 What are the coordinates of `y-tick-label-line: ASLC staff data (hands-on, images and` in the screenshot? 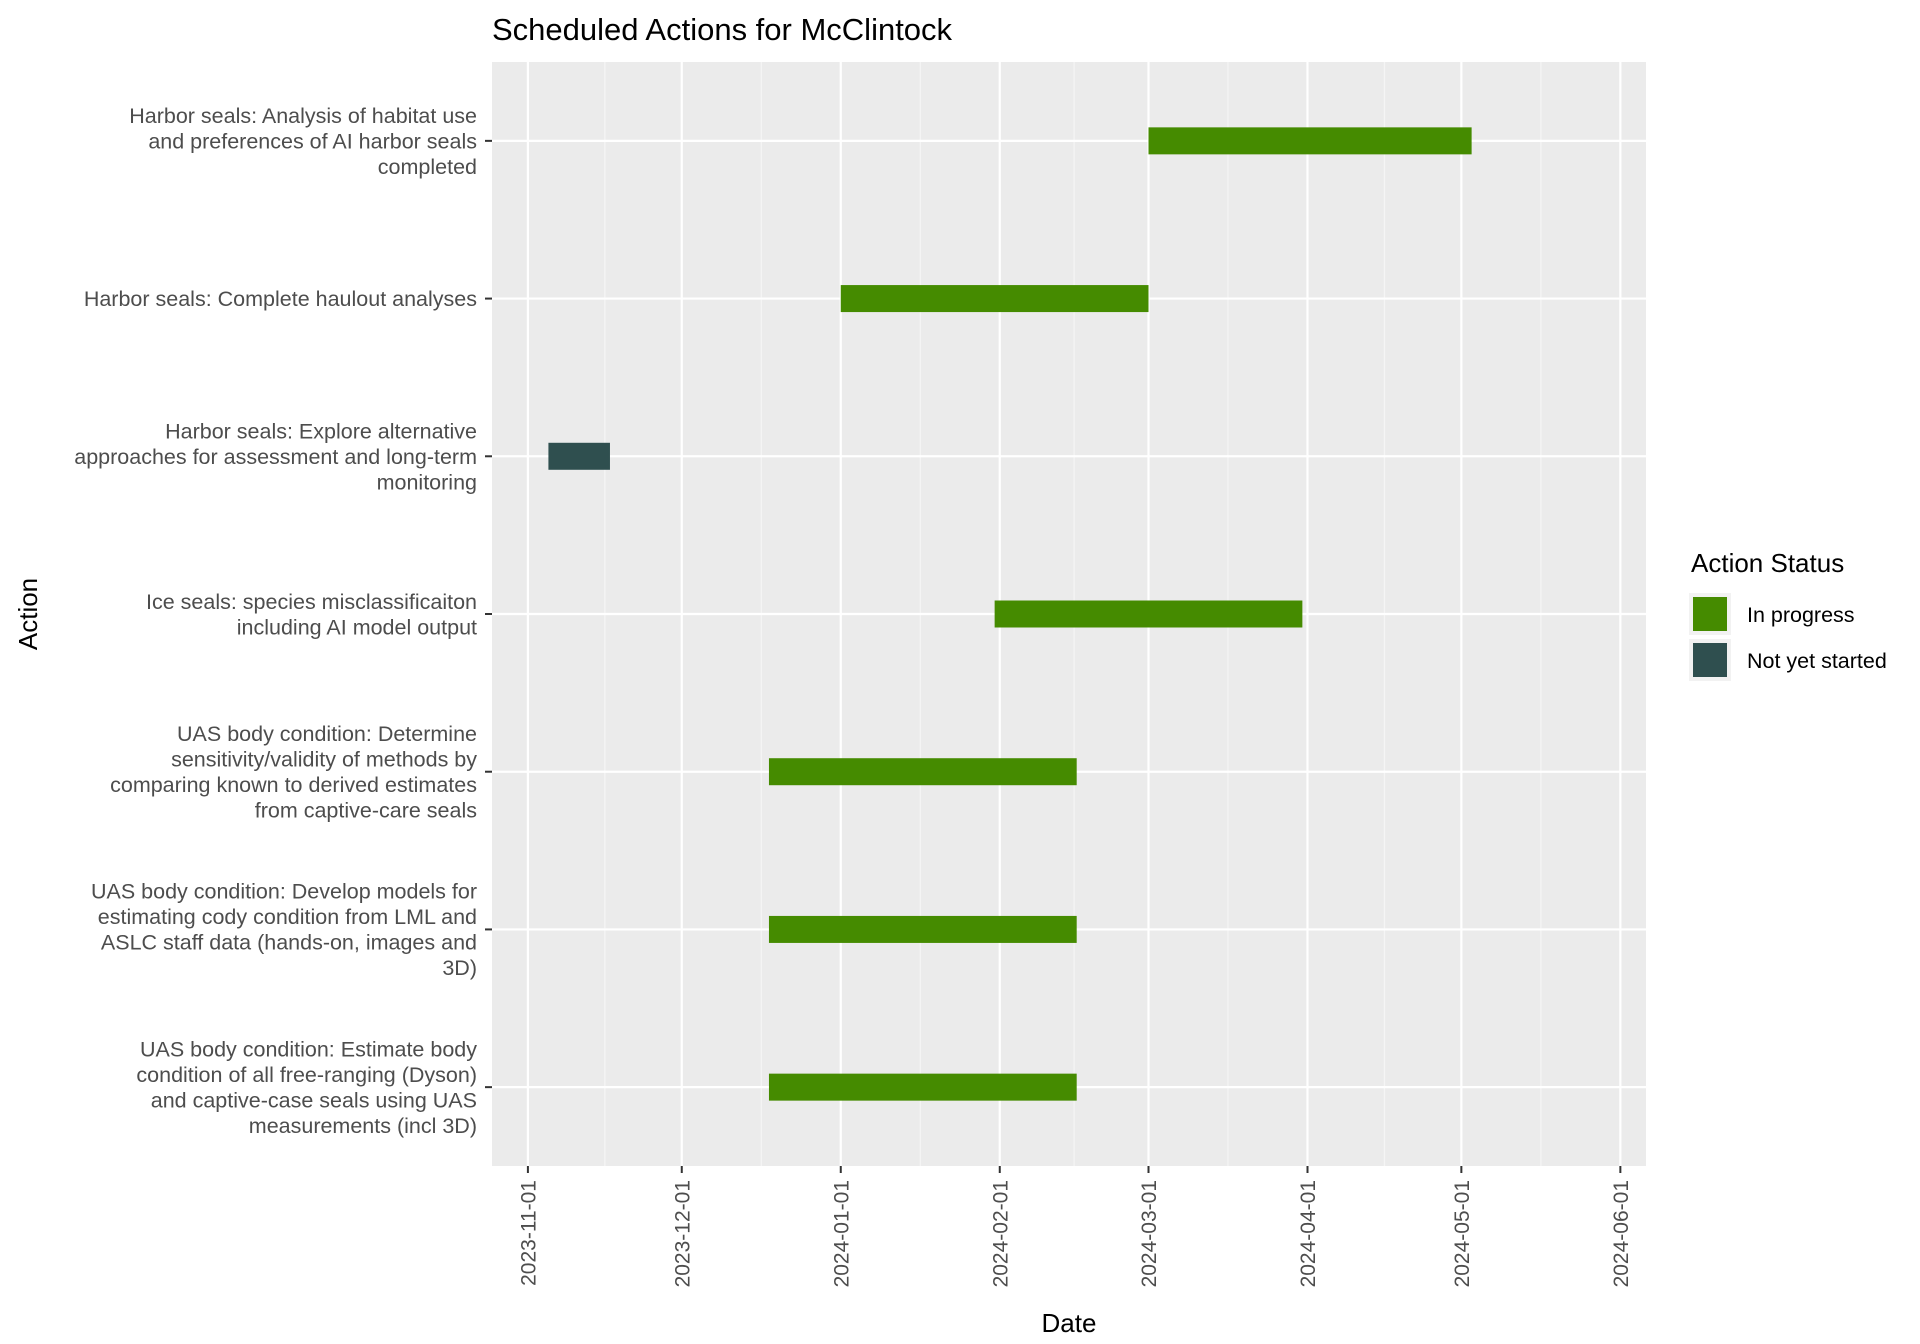 It's located at (289, 943).